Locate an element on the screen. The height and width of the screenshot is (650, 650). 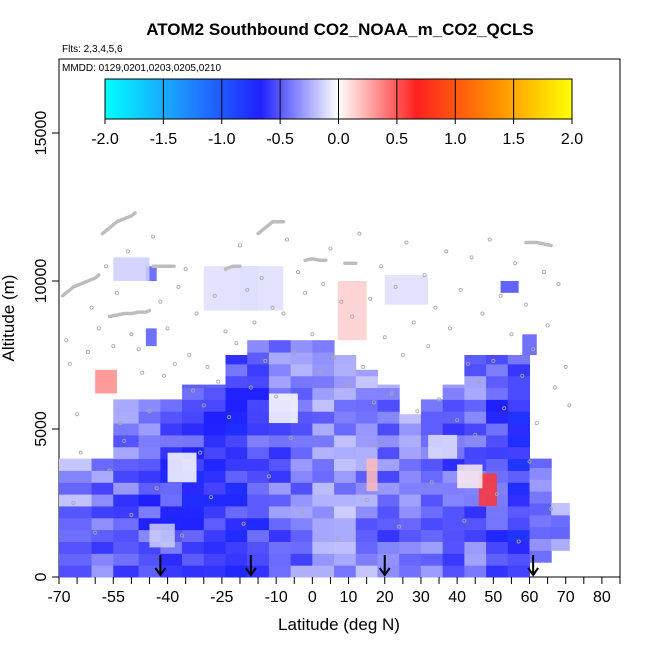
y-tick-label: 15000 is located at coordinates (41, 133).